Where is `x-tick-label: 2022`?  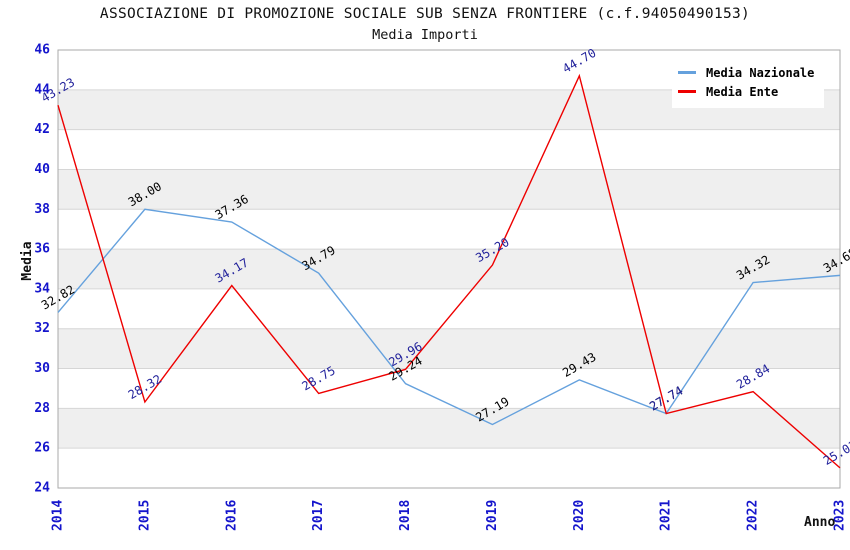 x-tick-label: 2022 is located at coordinates (753, 515).